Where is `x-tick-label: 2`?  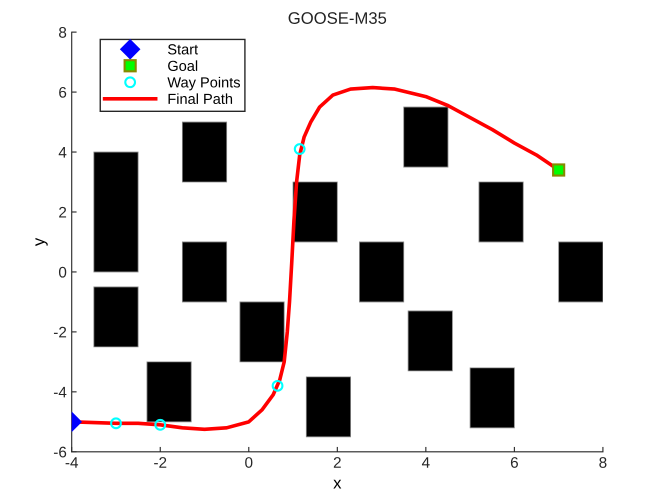 x-tick-label: 2 is located at coordinates (337, 462).